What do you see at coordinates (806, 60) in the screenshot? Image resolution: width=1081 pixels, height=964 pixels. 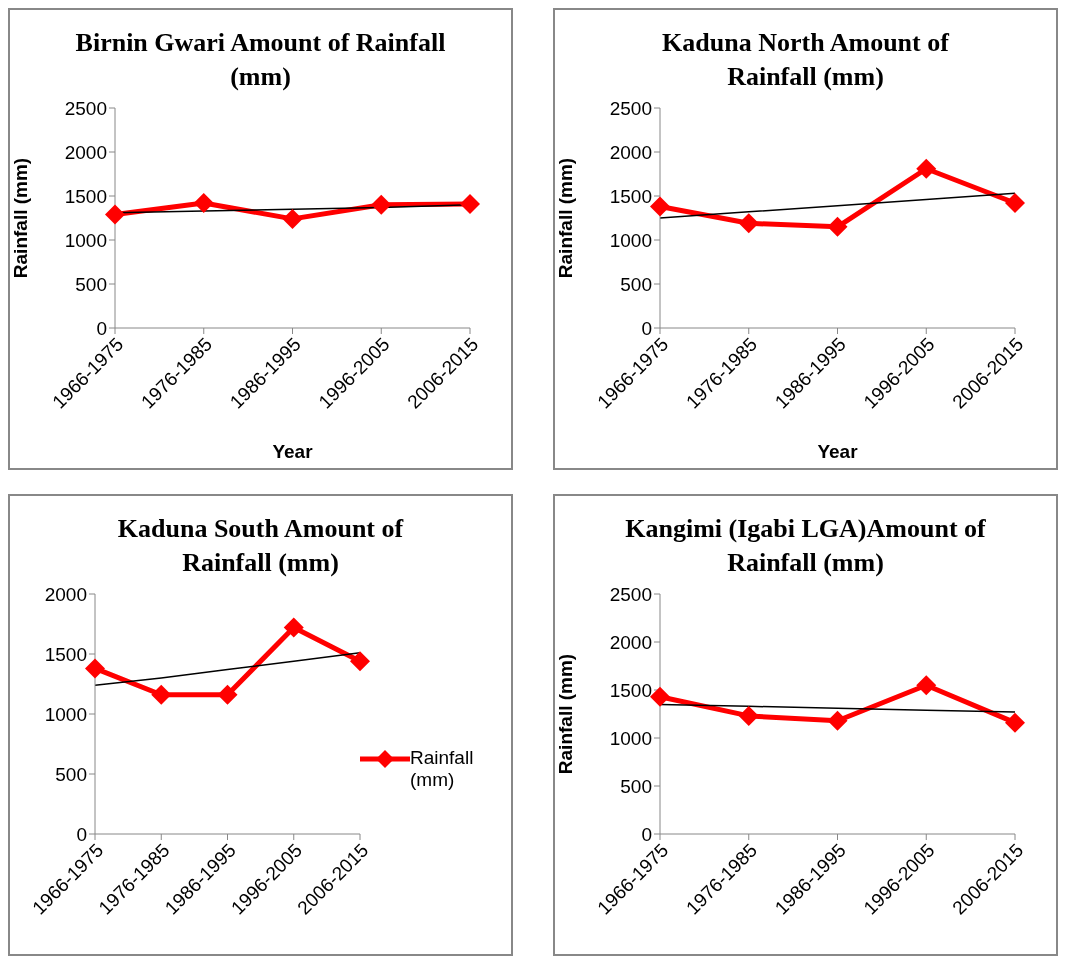 I see `chart-title: Kaduna North Amount of Rainfall (mm)` at bounding box center [806, 60].